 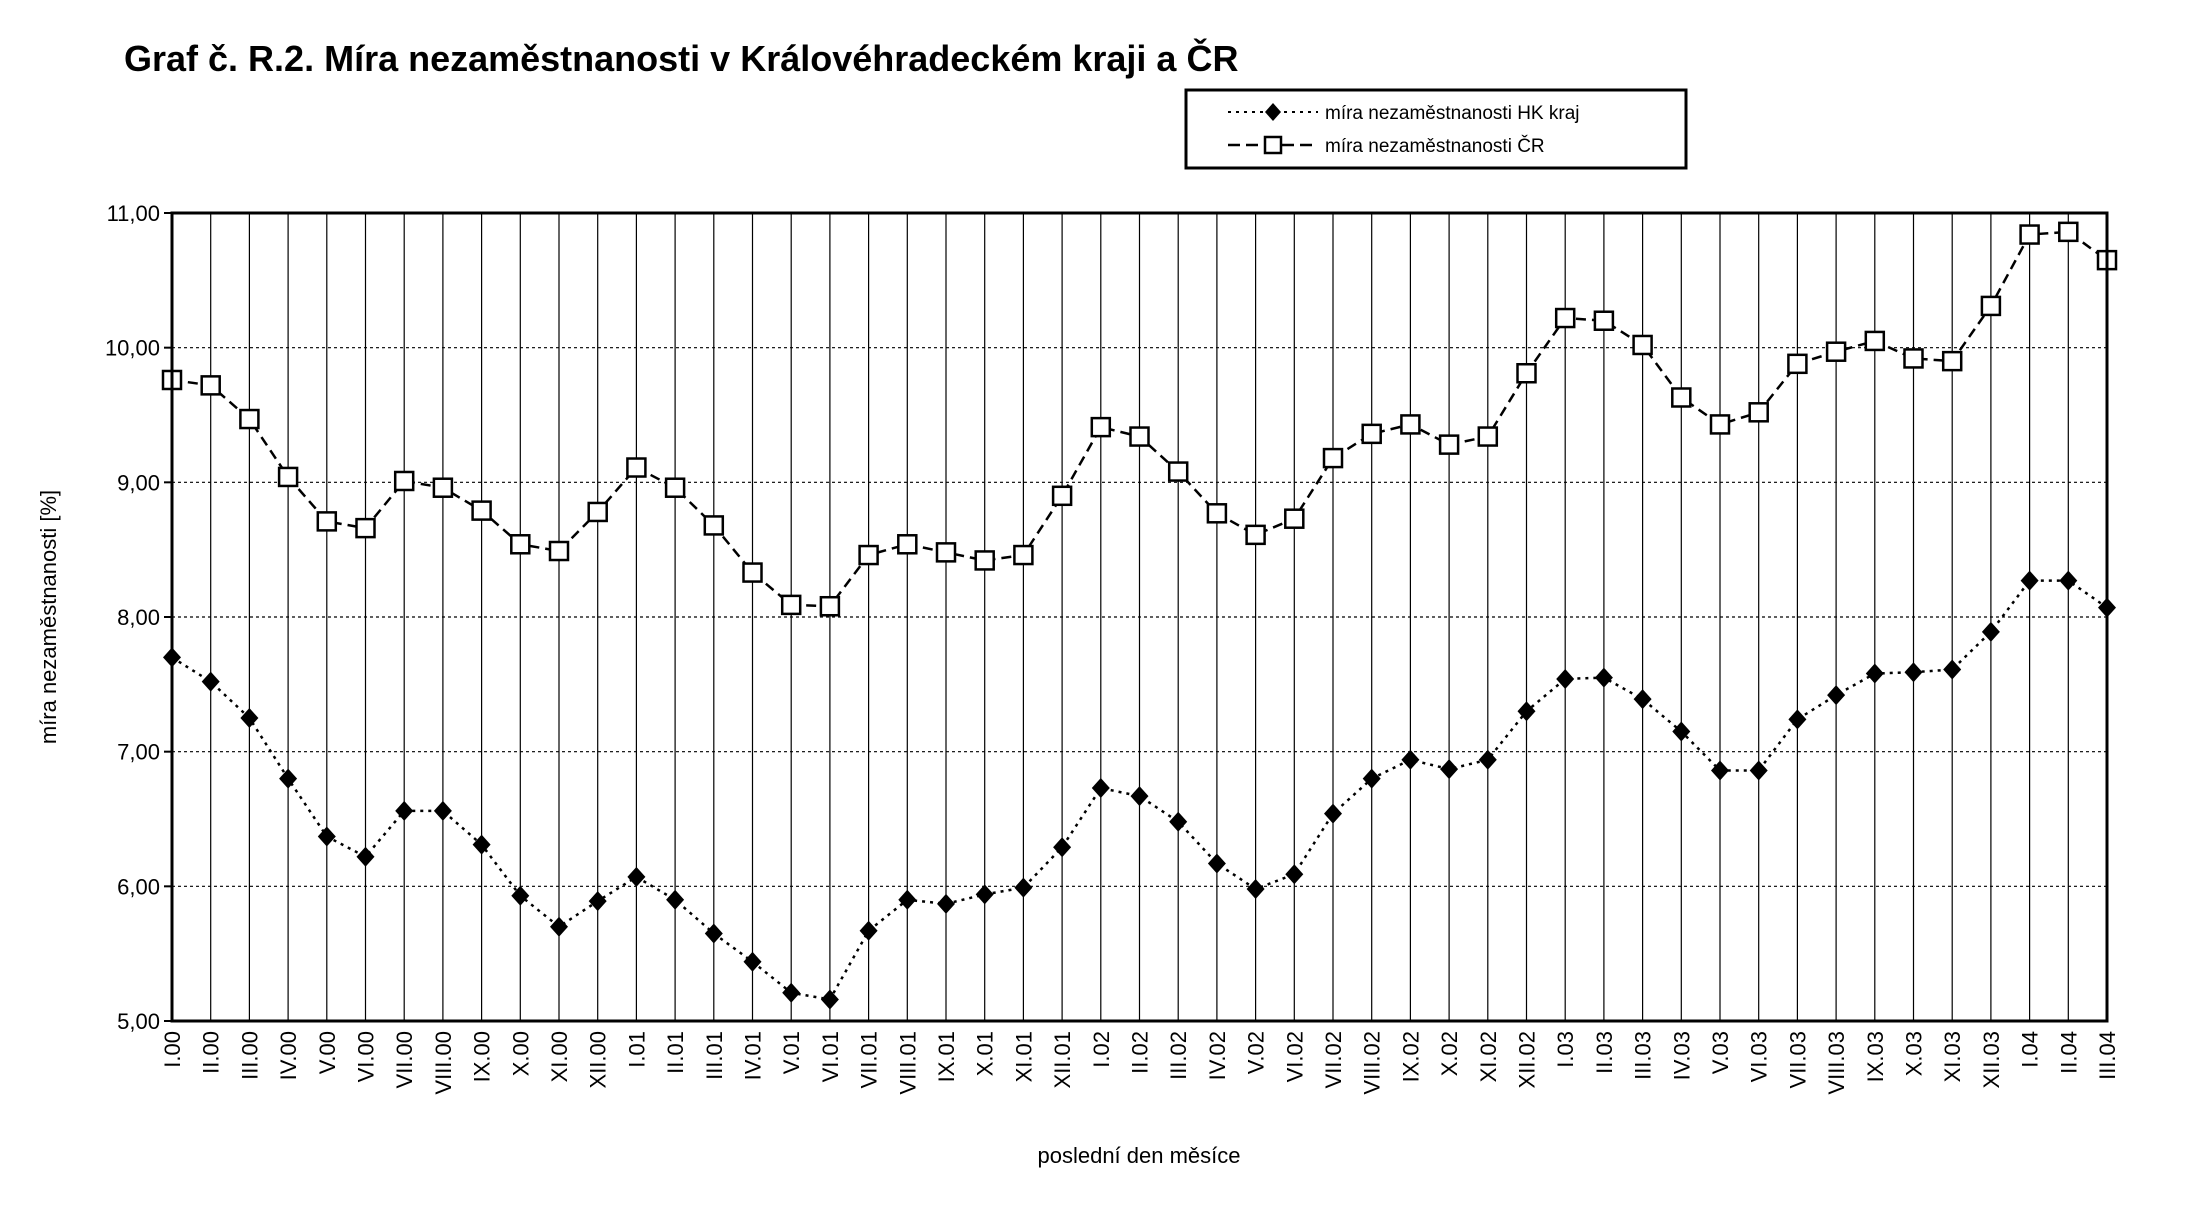 I want to click on legend-square-icon, so click(x=1273, y=145).